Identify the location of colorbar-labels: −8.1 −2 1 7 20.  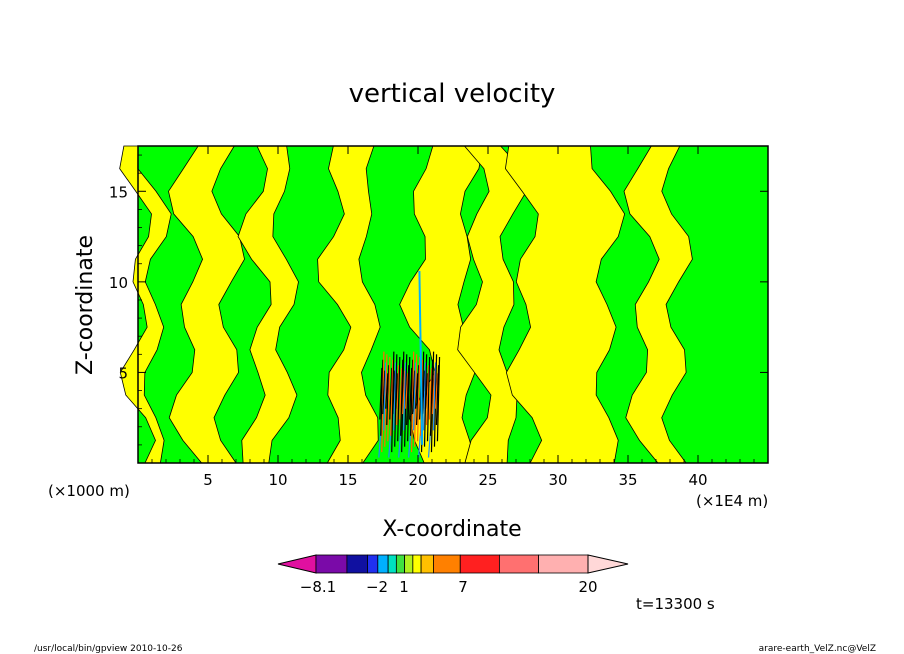
(449, 587).